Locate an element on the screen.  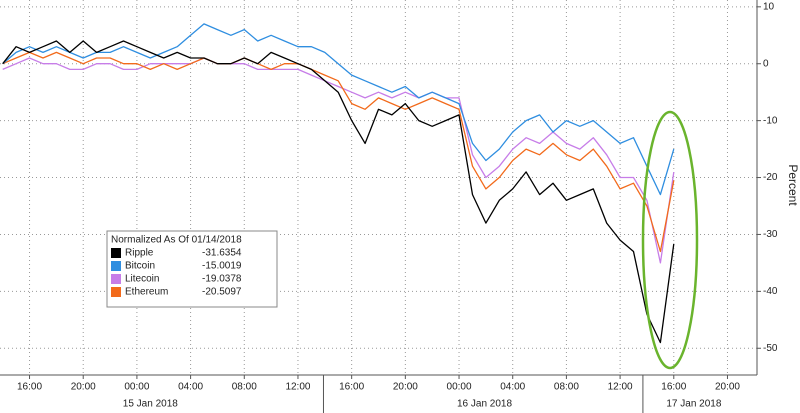
y-axis-label: Percent is located at coordinates (793, 185).